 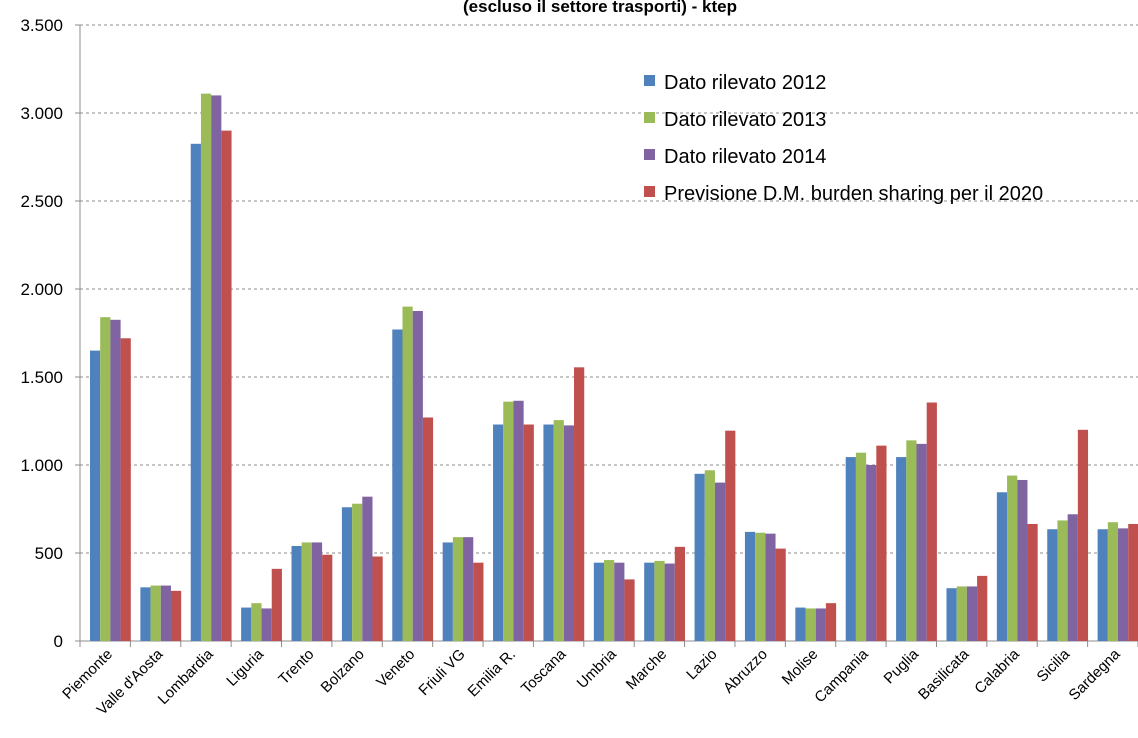 I want to click on bar-emilia-r--series-1, so click(x=498, y=532).